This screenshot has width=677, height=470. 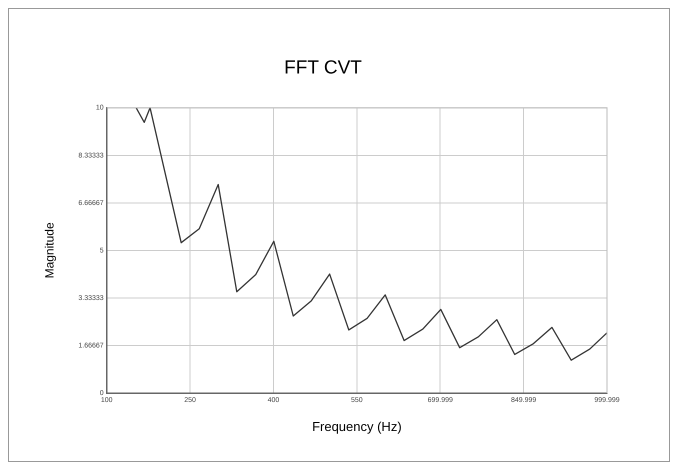 What do you see at coordinates (49, 250) in the screenshot?
I see `y-axis-title: Magnitude` at bounding box center [49, 250].